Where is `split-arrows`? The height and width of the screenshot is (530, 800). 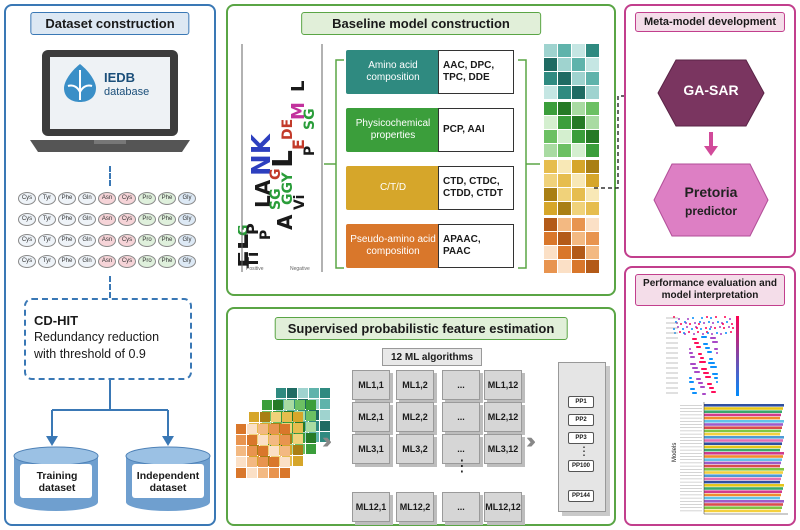
split-arrows is located at coordinates (110, 413).